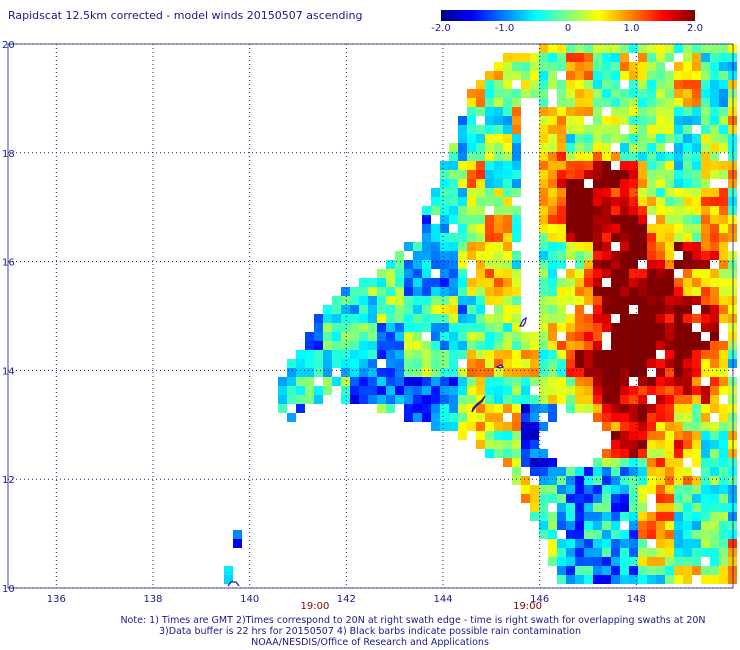 This screenshot has height=650, width=740. What do you see at coordinates (567, 22) in the screenshot?
I see `colorbar: -2.0 -1.0 0 1.0 2.0` at bounding box center [567, 22].